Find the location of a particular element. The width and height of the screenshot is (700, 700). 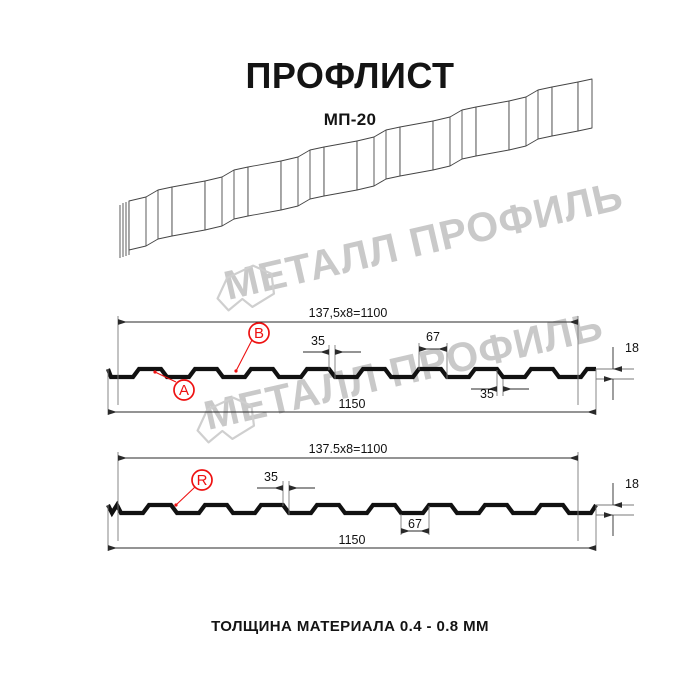

section-a-overall-top-label: 137,5x8=1100 is located at coordinates (348, 313).